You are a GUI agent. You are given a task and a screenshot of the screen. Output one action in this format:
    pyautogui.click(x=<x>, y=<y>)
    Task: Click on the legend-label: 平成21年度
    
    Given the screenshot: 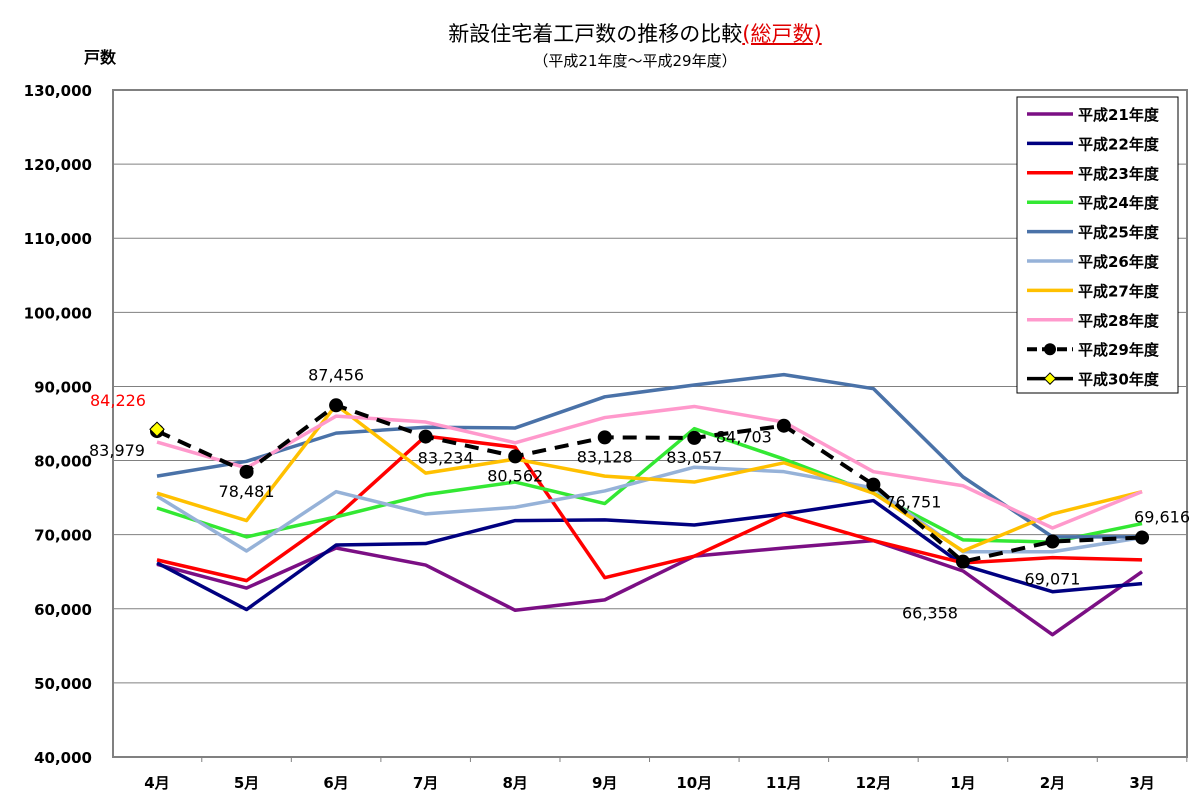 What is the action you would take?
    pyautogui.click(x=1119, y=115)
    